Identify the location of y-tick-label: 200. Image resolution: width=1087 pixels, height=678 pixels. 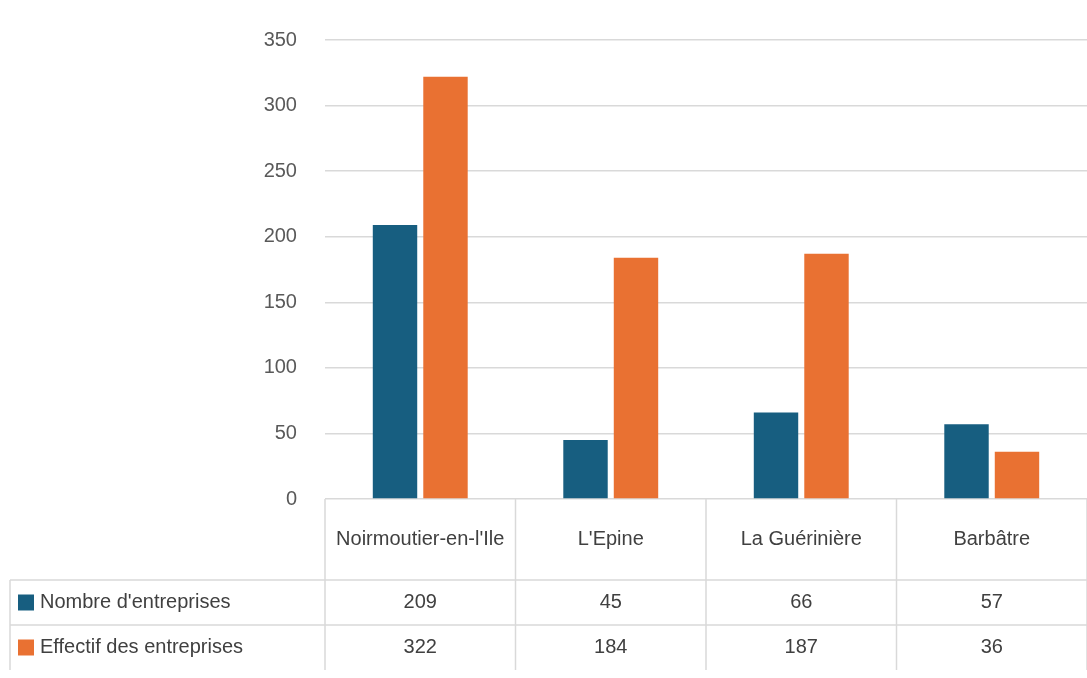
(280, 235).